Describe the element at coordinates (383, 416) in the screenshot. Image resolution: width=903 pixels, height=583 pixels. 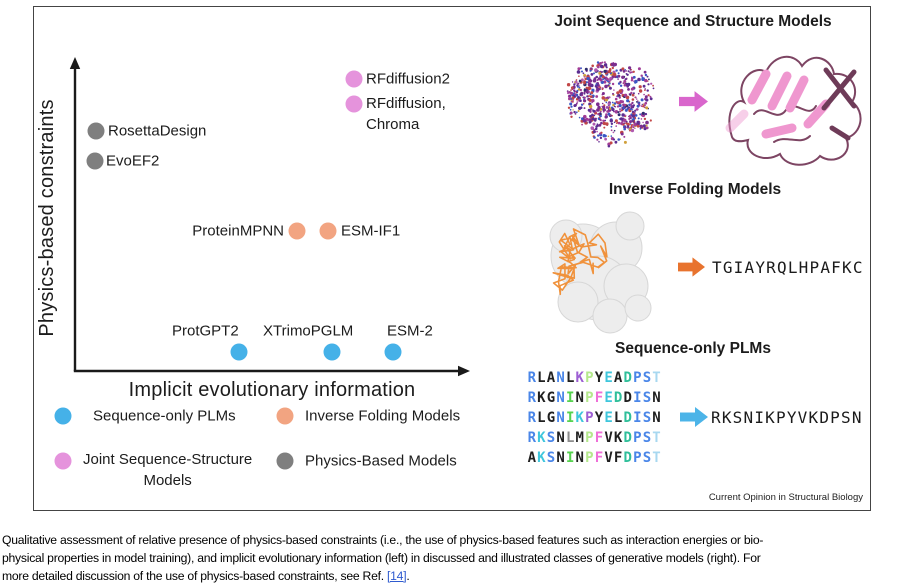
I see `legend-item-label: Inverse Folding Models` at that location.